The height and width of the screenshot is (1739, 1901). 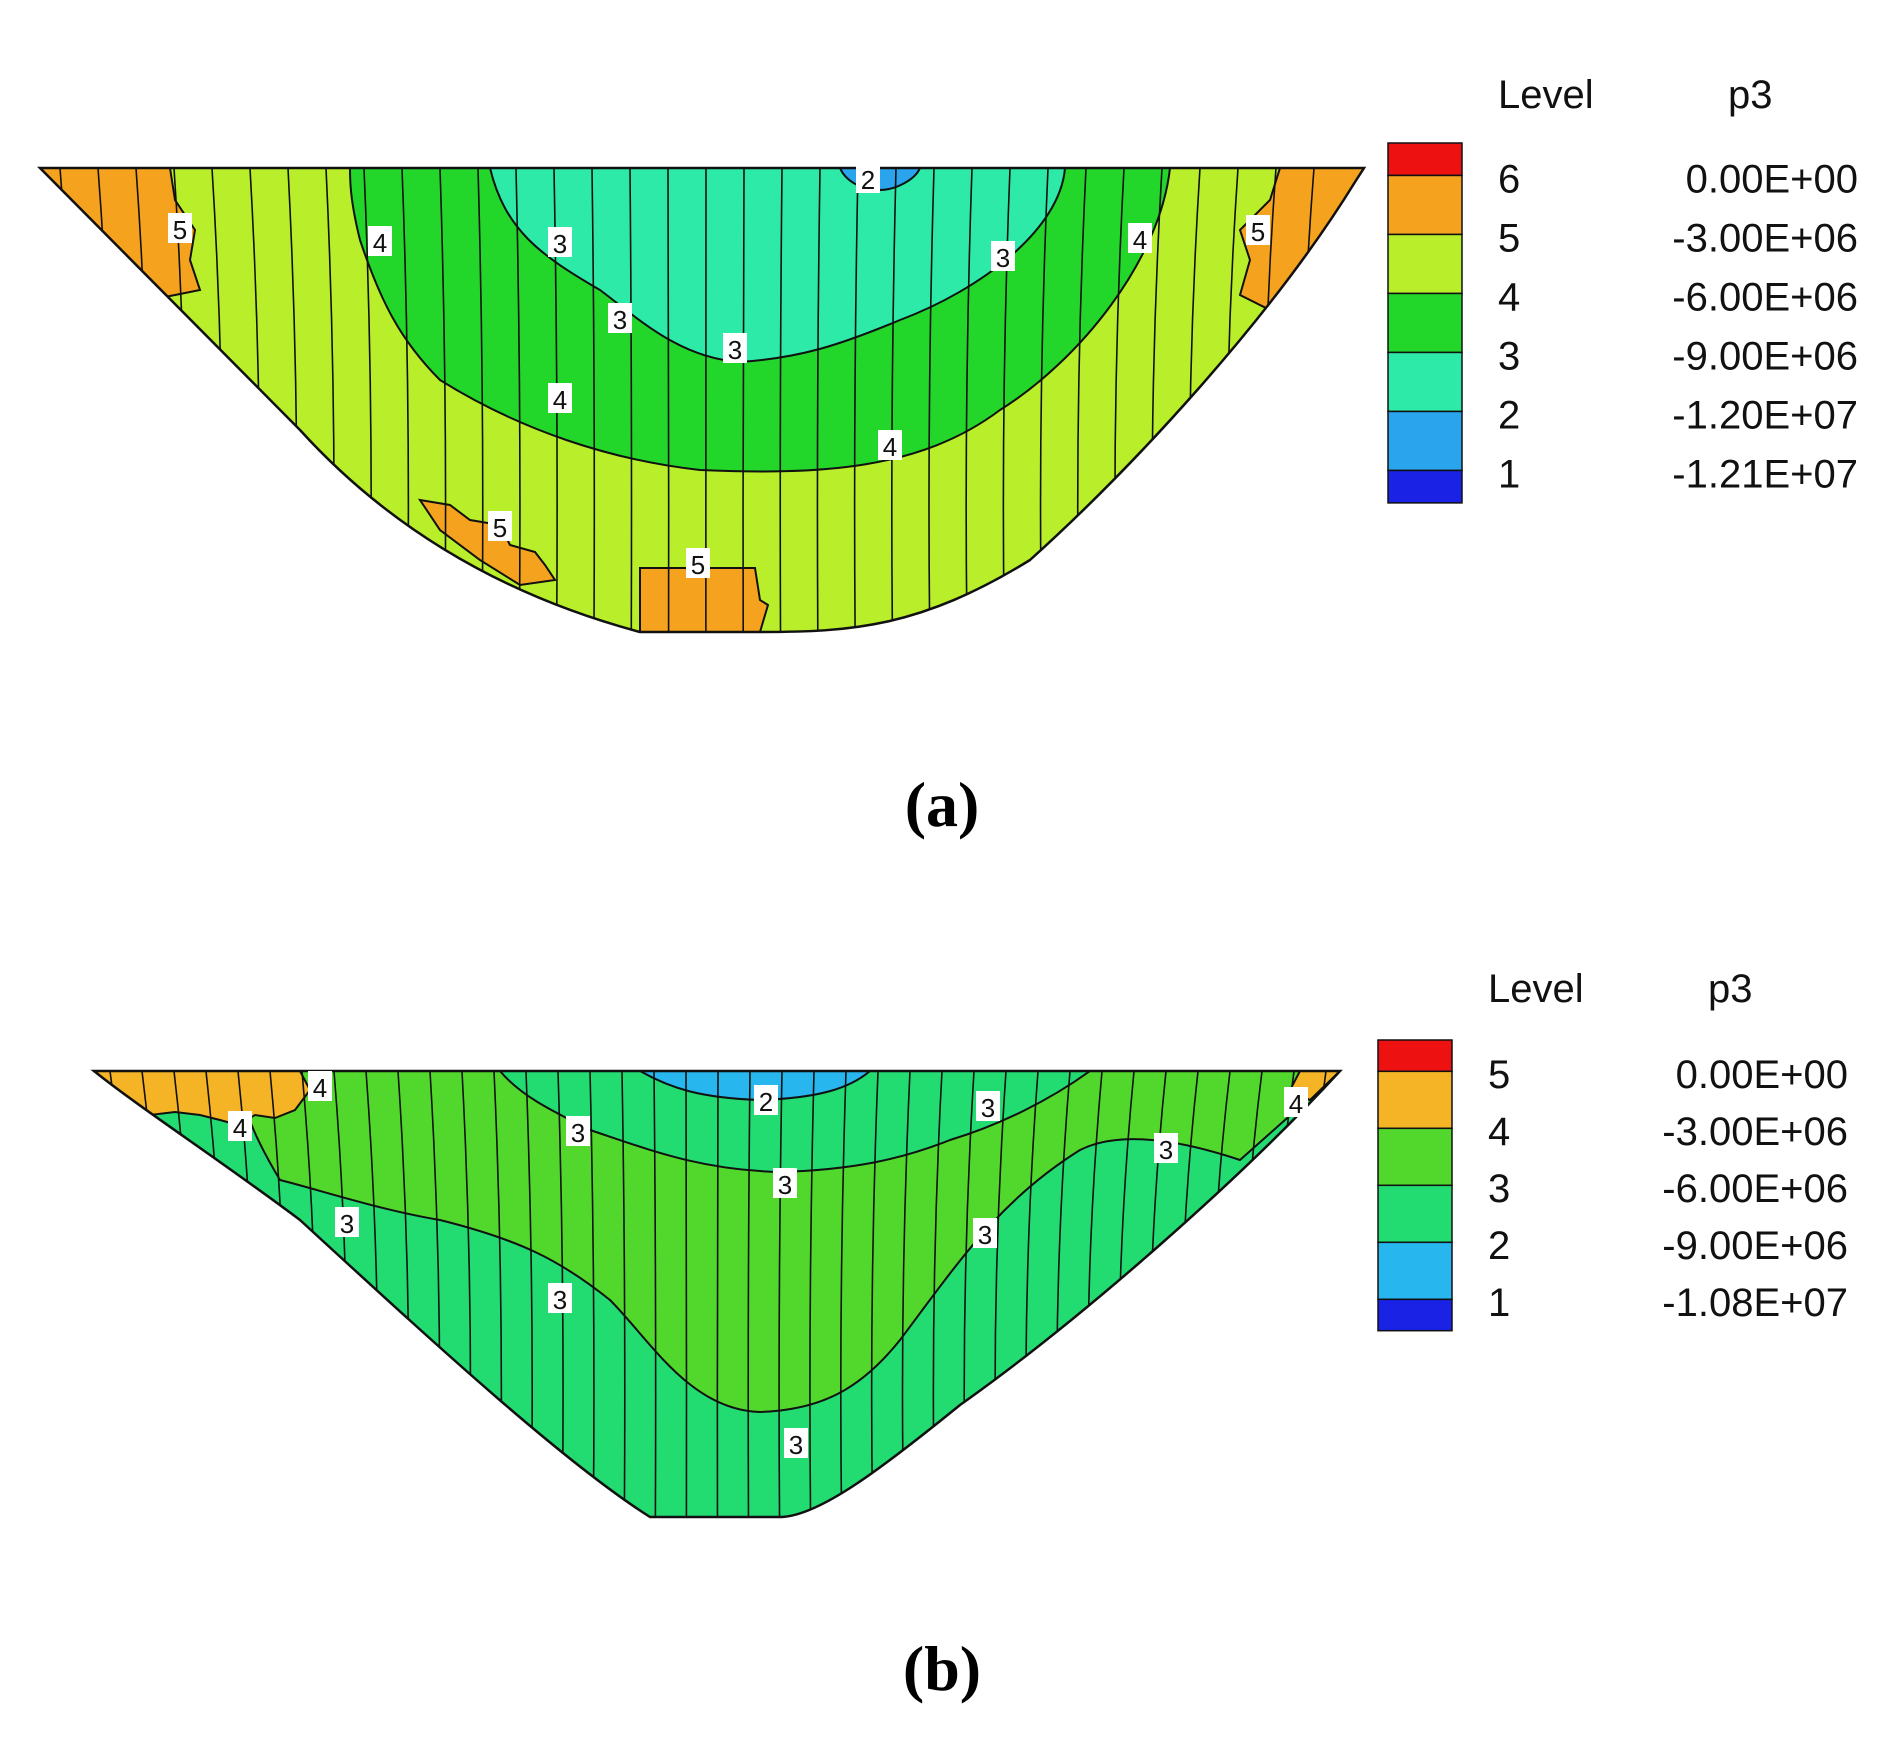 What do you see at coordinates (1750, 95) in the screenshot?
I see `legend-a-header-var: p3` at bounding box center [1750, 95].